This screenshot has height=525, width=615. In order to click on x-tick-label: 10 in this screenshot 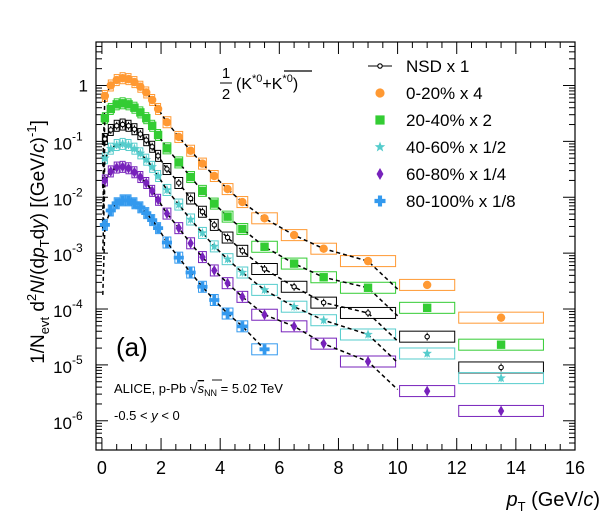, I will do `click(398, 468)`.